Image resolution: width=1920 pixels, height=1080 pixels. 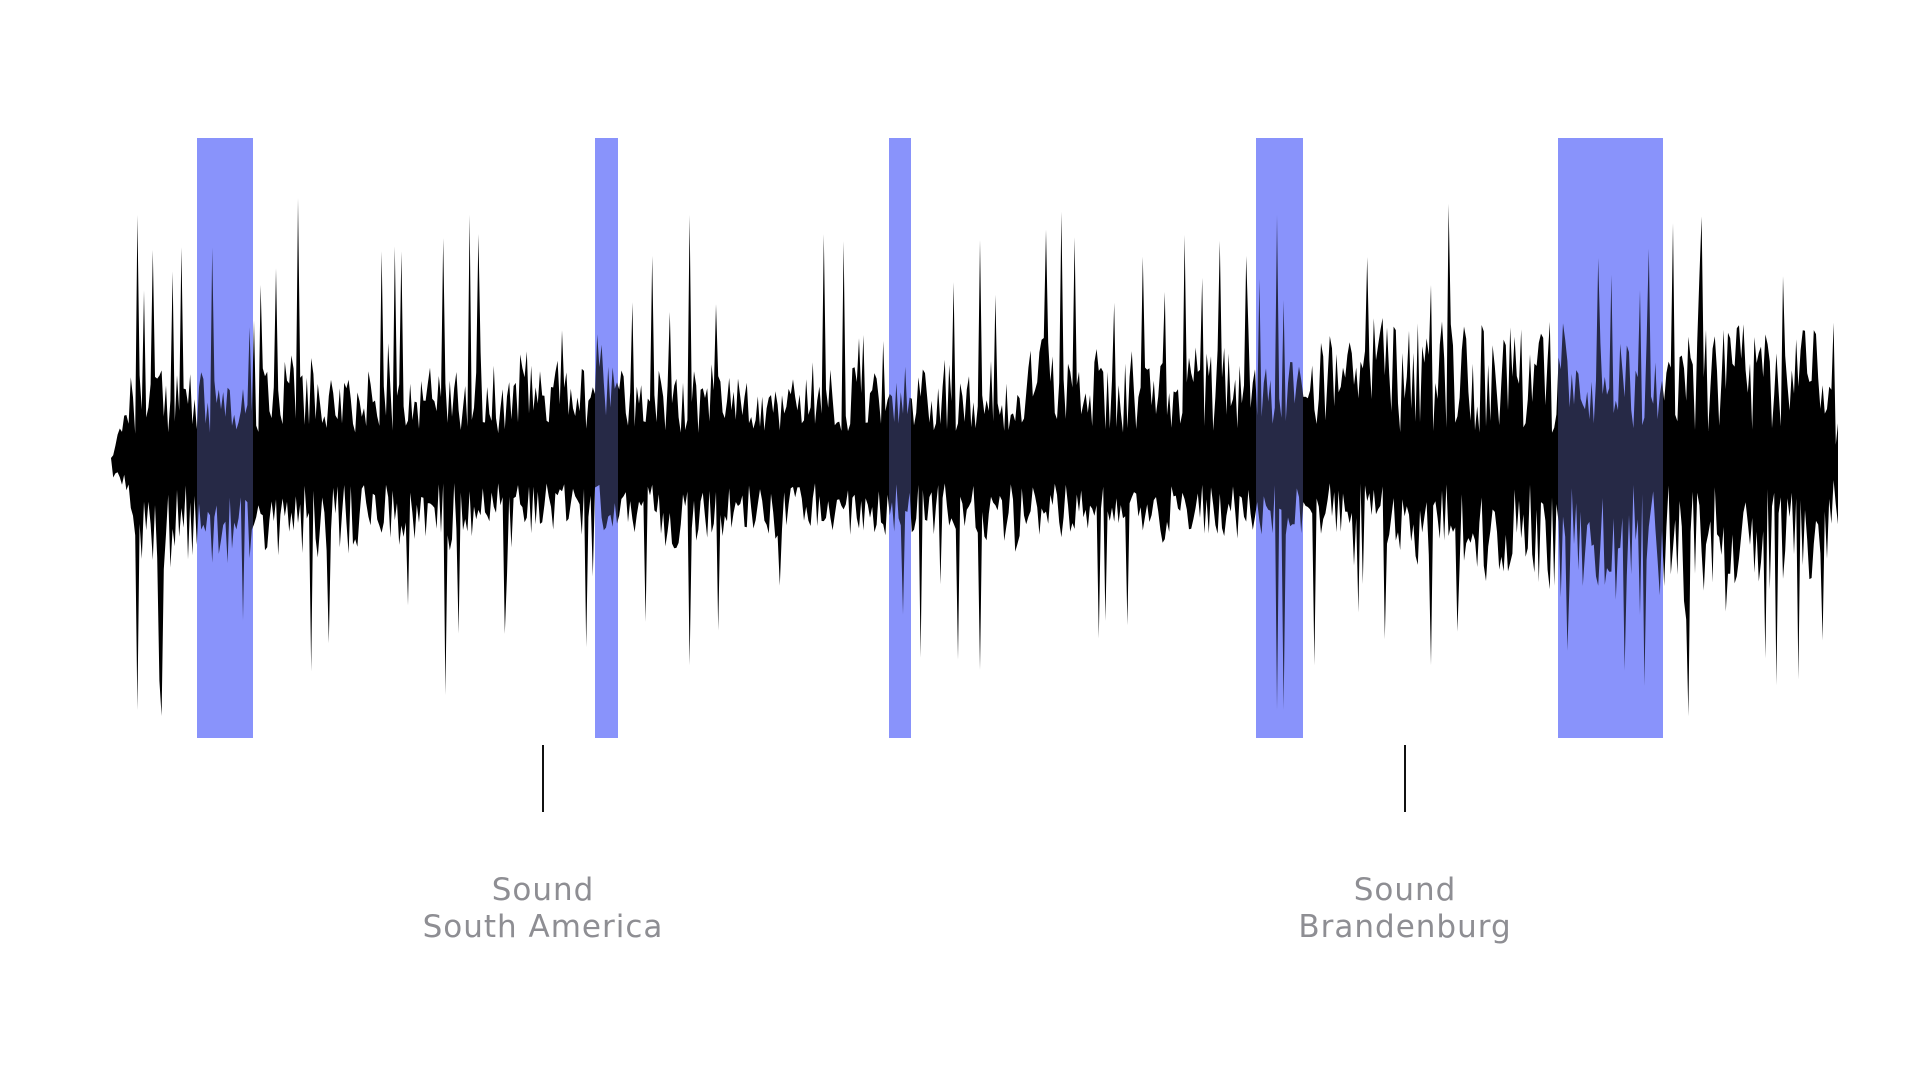 I want to click on marker-label-south-america: Sound South America, so click(x=543, y=909).